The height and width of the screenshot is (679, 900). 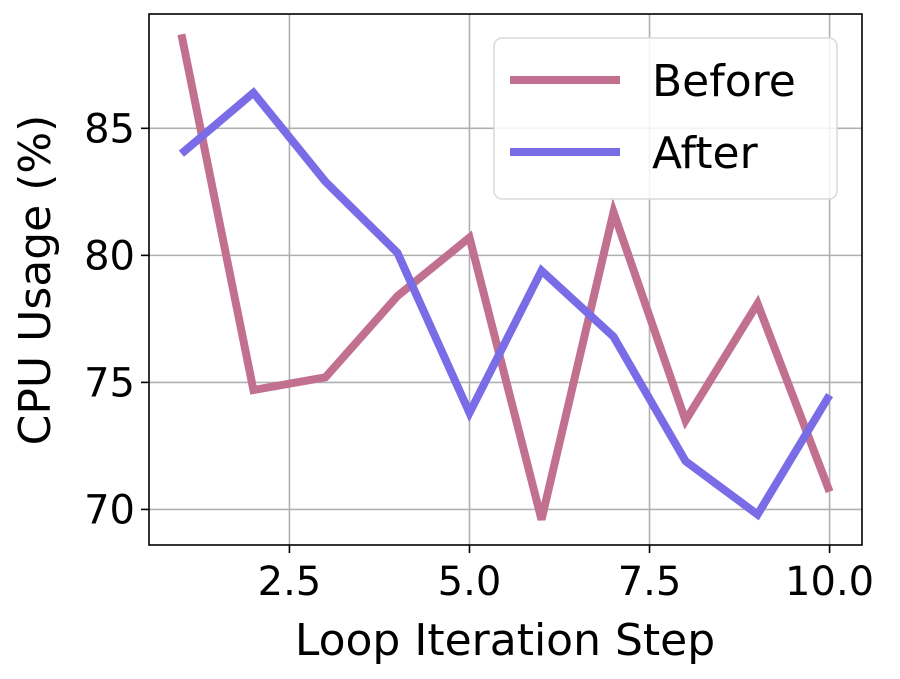 What do you see at coordinates (109, 510) in the screenshot?
I see `y-tick-label: 70` at bounding box center [109, 510].